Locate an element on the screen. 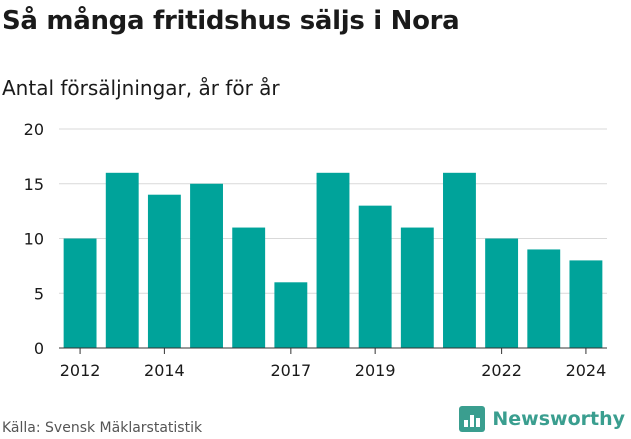 This screenshot has width=631, height=439. chart-title: Så många fritidshus säljs i Nora is located at coordinates (231, 21).